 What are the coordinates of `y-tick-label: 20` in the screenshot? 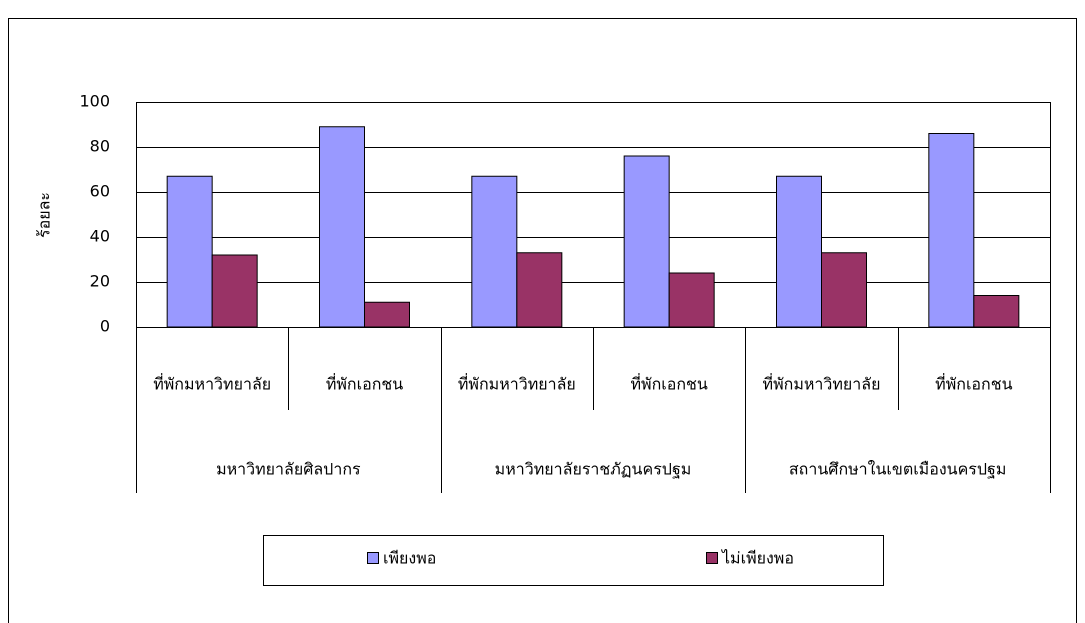 It's located at (100, 281).